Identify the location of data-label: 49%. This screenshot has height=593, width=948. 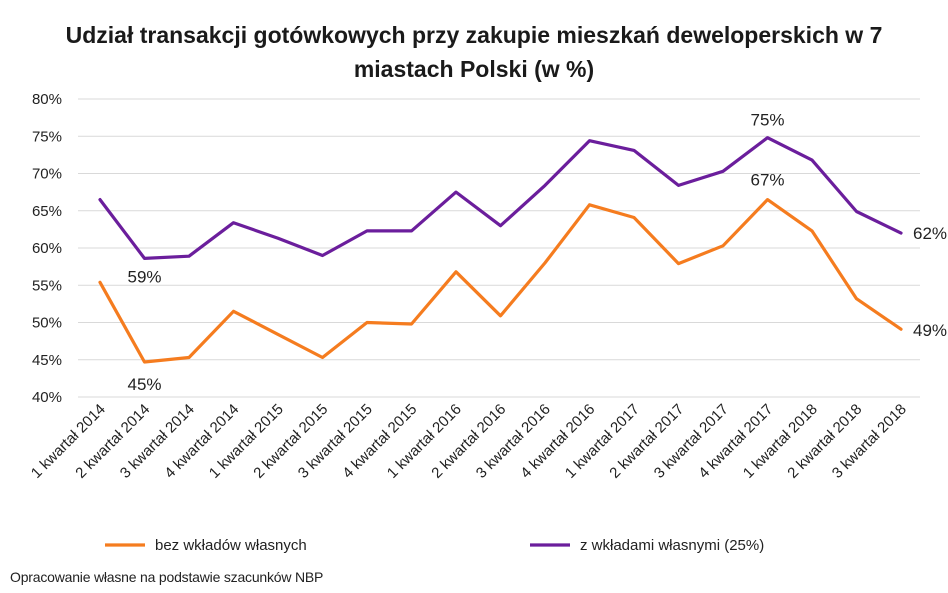
(930, 330).